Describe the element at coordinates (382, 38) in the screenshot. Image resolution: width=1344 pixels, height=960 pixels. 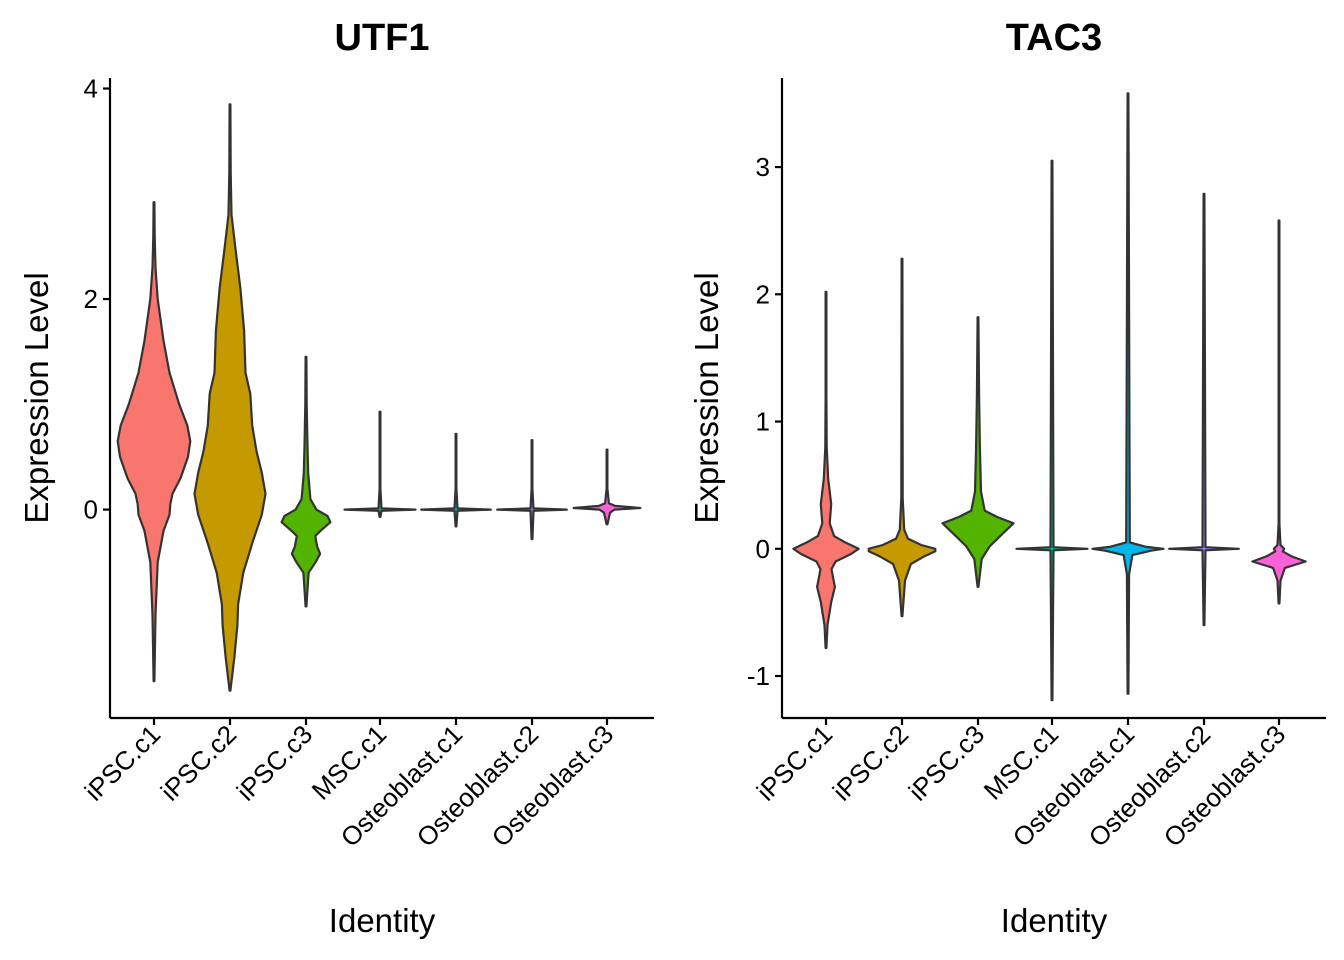
I see `chart-title: UTF1` at that location.